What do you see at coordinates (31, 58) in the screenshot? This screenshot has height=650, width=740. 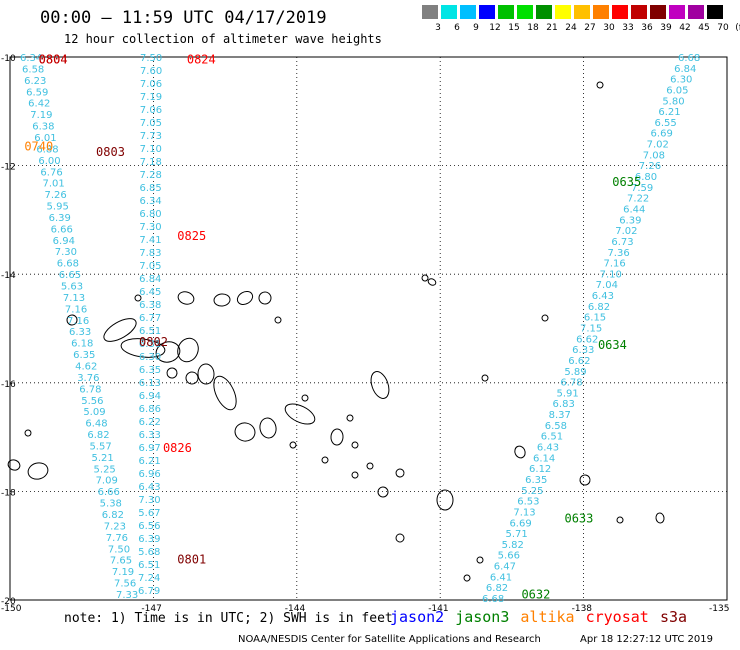 I see `wave-height-value: 6.34` at bounding box center [31, 58].